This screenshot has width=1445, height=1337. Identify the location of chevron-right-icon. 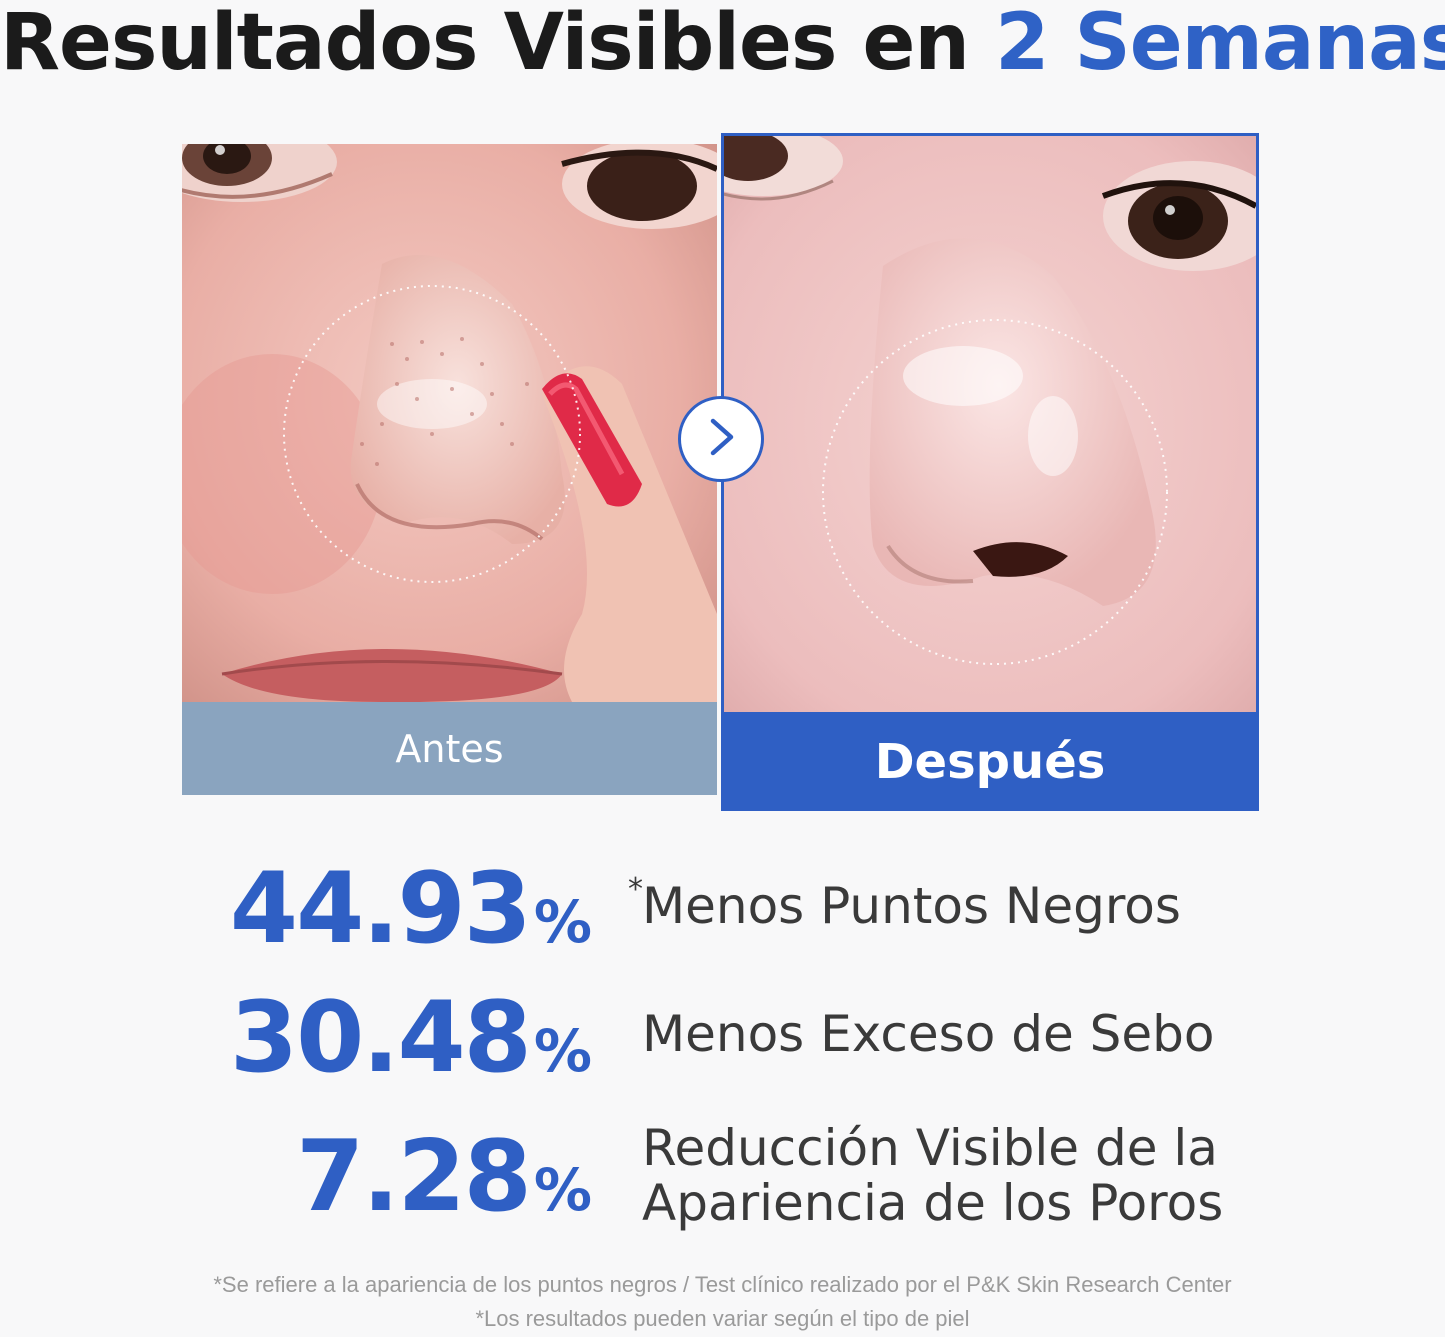
(721, 439).